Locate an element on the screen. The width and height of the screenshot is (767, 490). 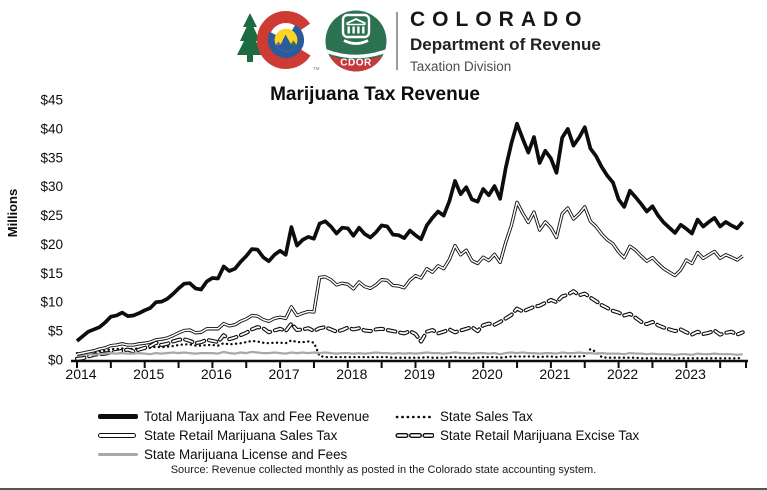
y-tick-label: $40 is located at coordinates (51, 128).